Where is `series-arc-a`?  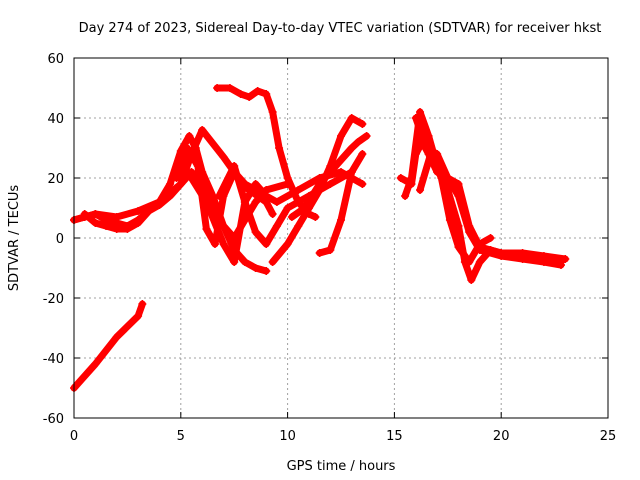 series-arc-a is located at coordinates (108, 346).